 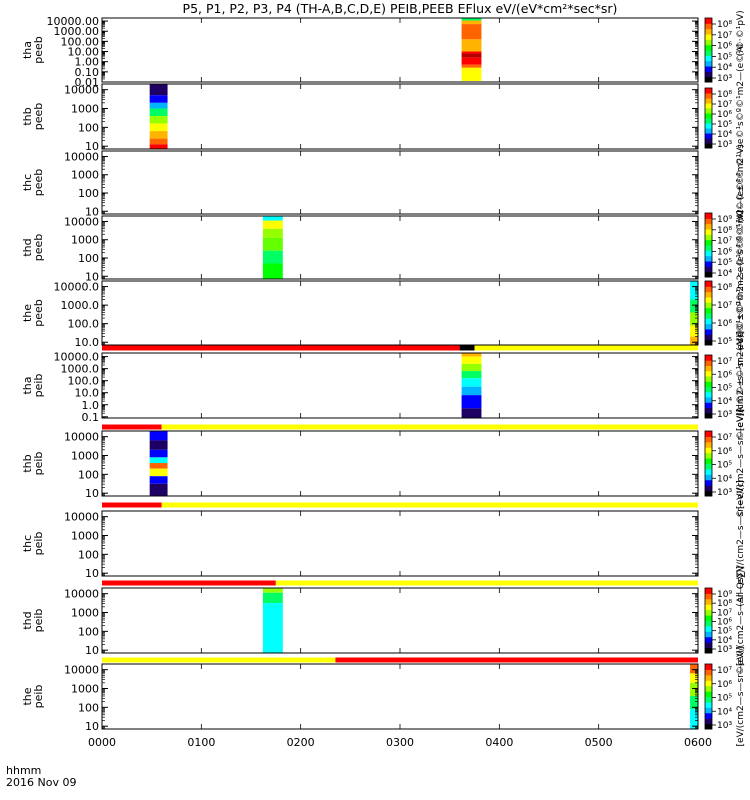 What do you see at coordinates (85, 455) in the screenshot?
I see `y-tick-label: 1000` at bounding box center [85, 455].